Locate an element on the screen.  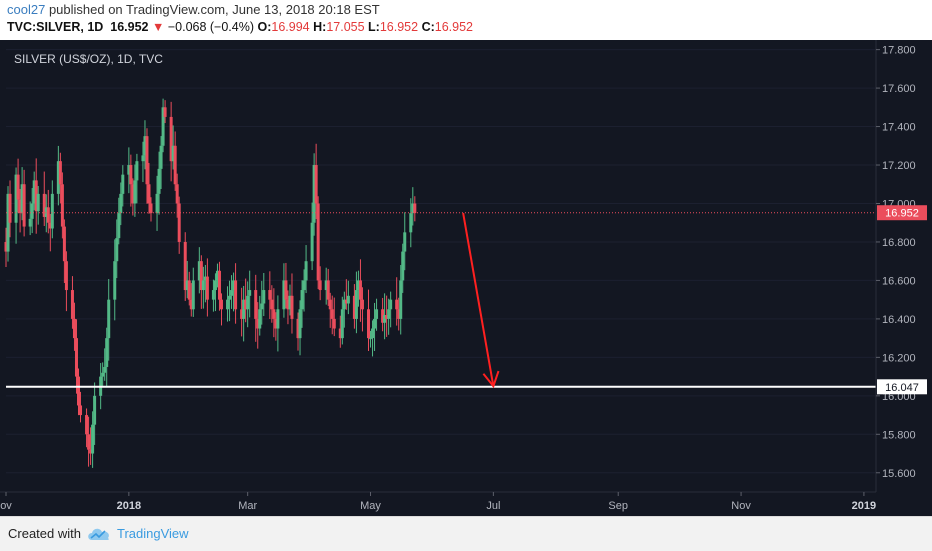
tradingview-cloud-icon is located at coordinates (99, 534).